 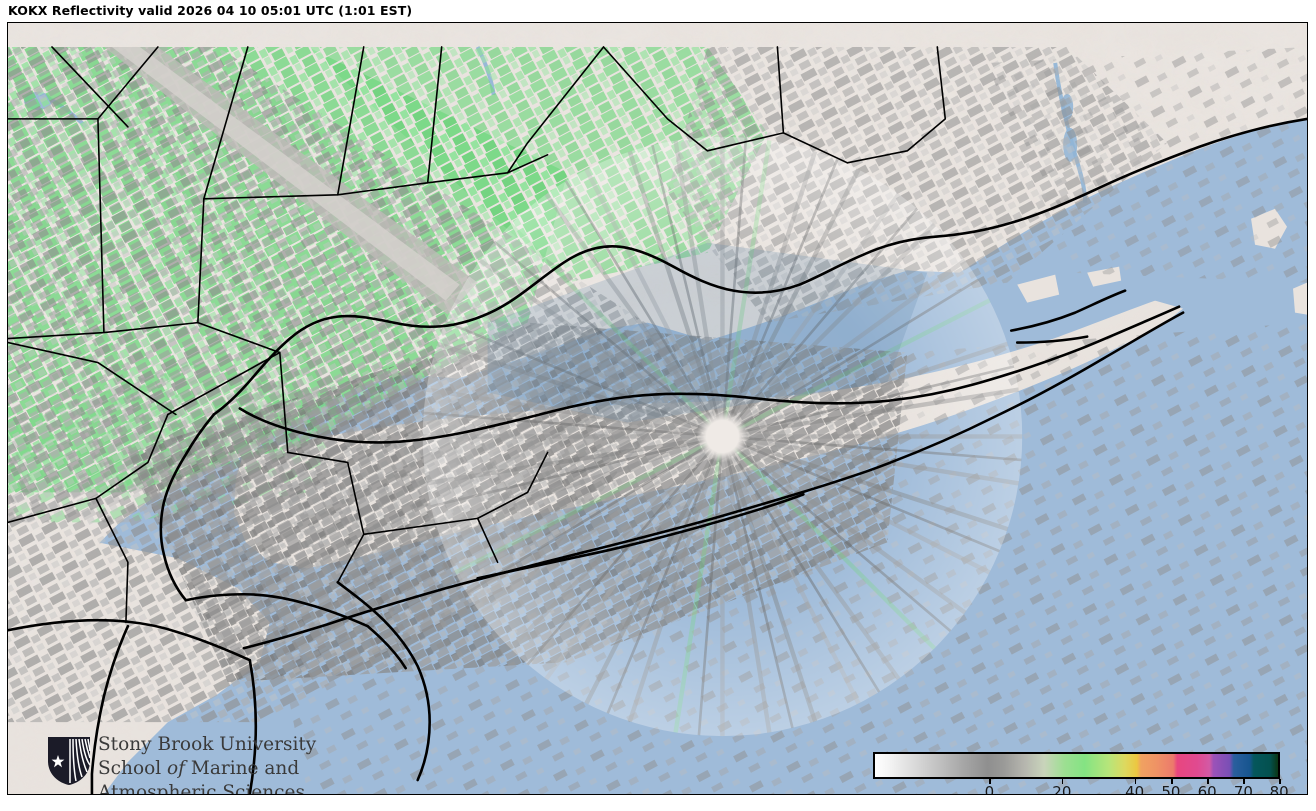 What do you see at coordinates (1171, 789) in the screenshot?
I see `colorbar-label-50: 50` at bounding box center [1171, 789].